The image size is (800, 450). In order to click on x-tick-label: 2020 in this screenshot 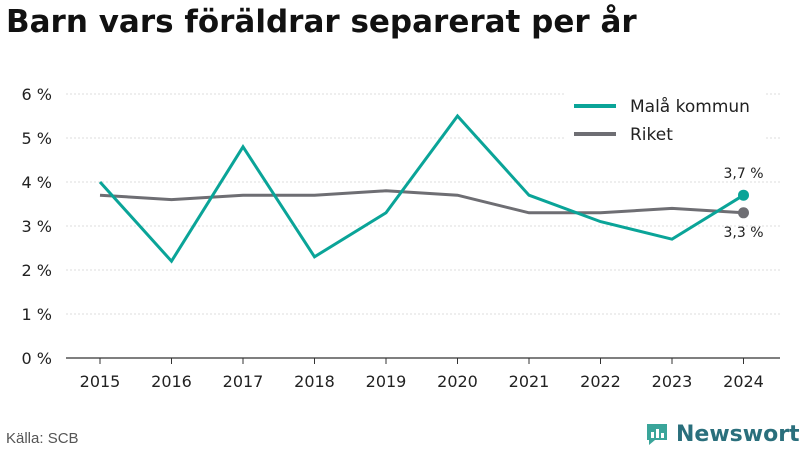, I will do `click(457, 381)`.